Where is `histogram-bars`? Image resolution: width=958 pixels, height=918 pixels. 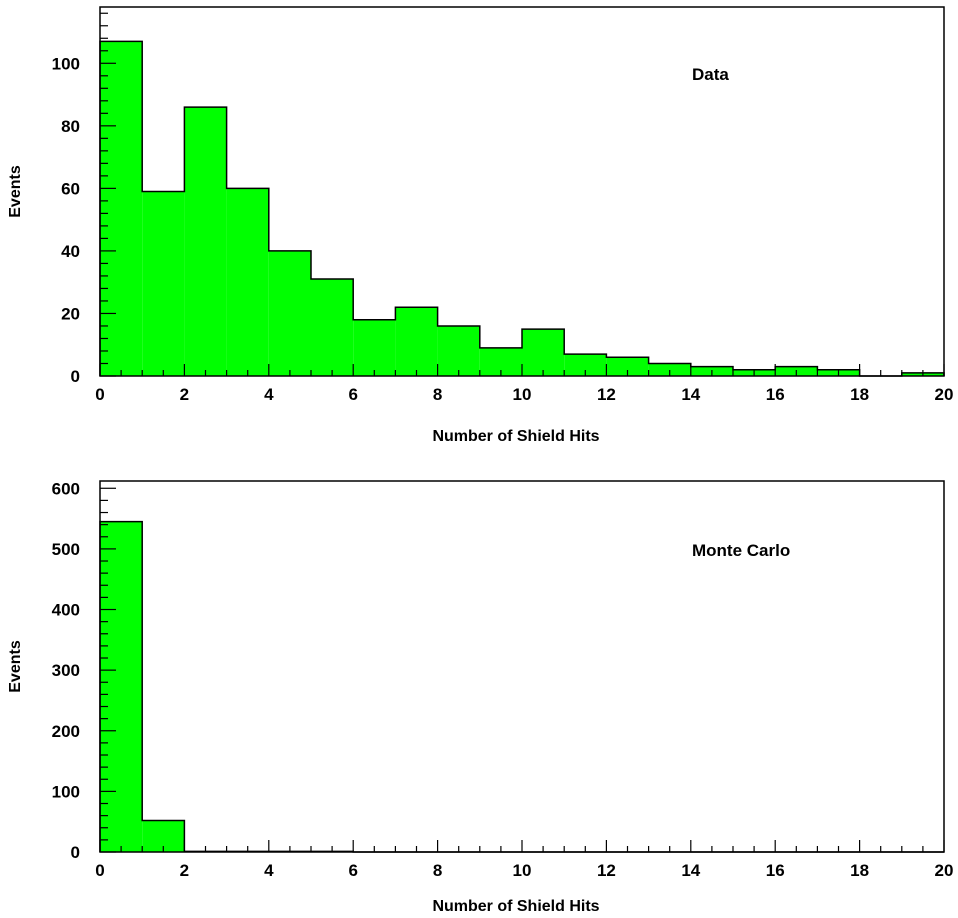
histogram-bars is located at coordinates (227, 686).